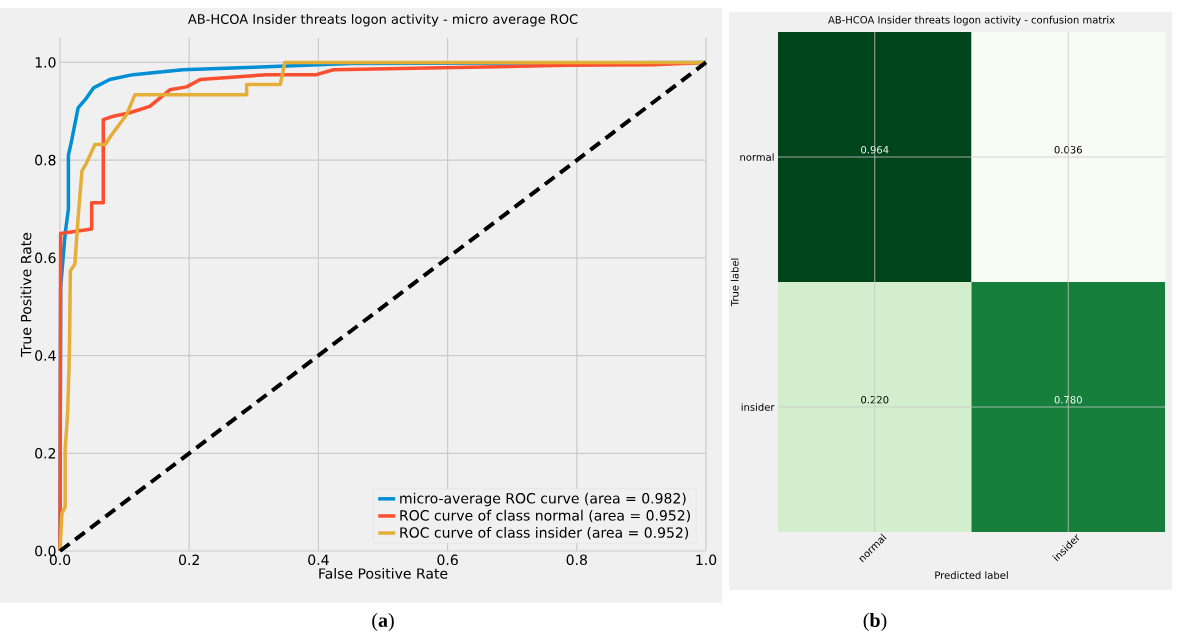 This screenshot has width=1181, height=639. Describe the element at coordinates (383, 20) in the screenshot. I see `chart-title: AB-HCOA Insider threats logon activity - micro average ROC` at that location.